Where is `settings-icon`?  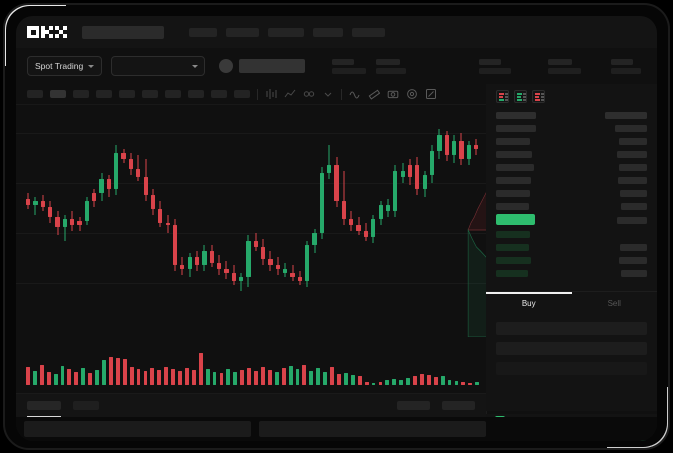 settings-icon is located at coordinates (412, 94).